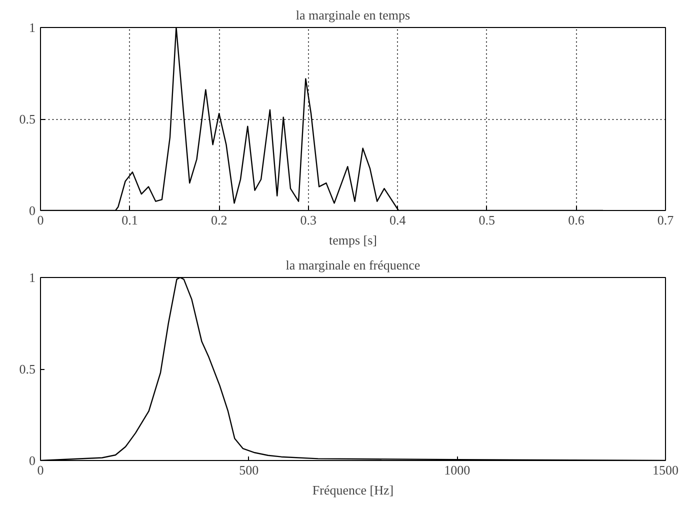 The height and width of the screenshot is (506, 696). I want to click on x-tick-label: 0.3, so click(308, 220).